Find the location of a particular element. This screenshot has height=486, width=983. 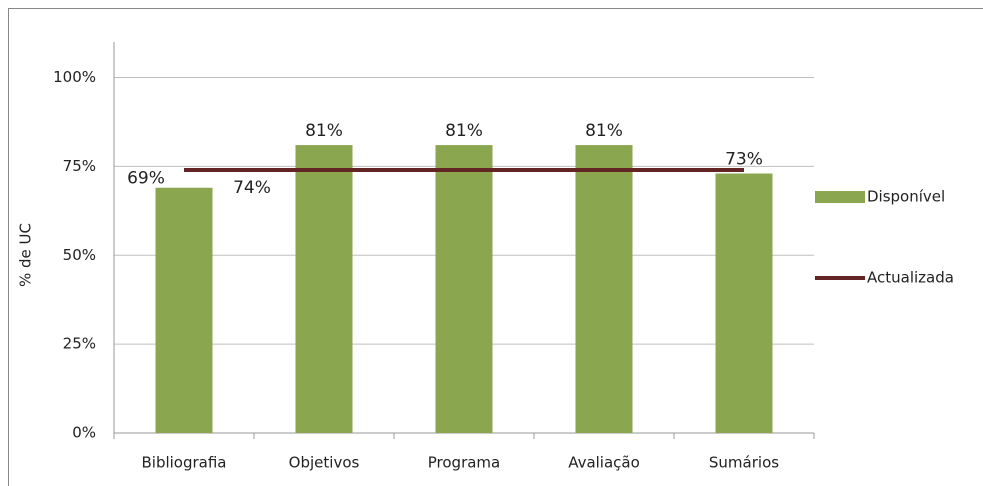

data-label: 69% is located at coordinates (146, 179).